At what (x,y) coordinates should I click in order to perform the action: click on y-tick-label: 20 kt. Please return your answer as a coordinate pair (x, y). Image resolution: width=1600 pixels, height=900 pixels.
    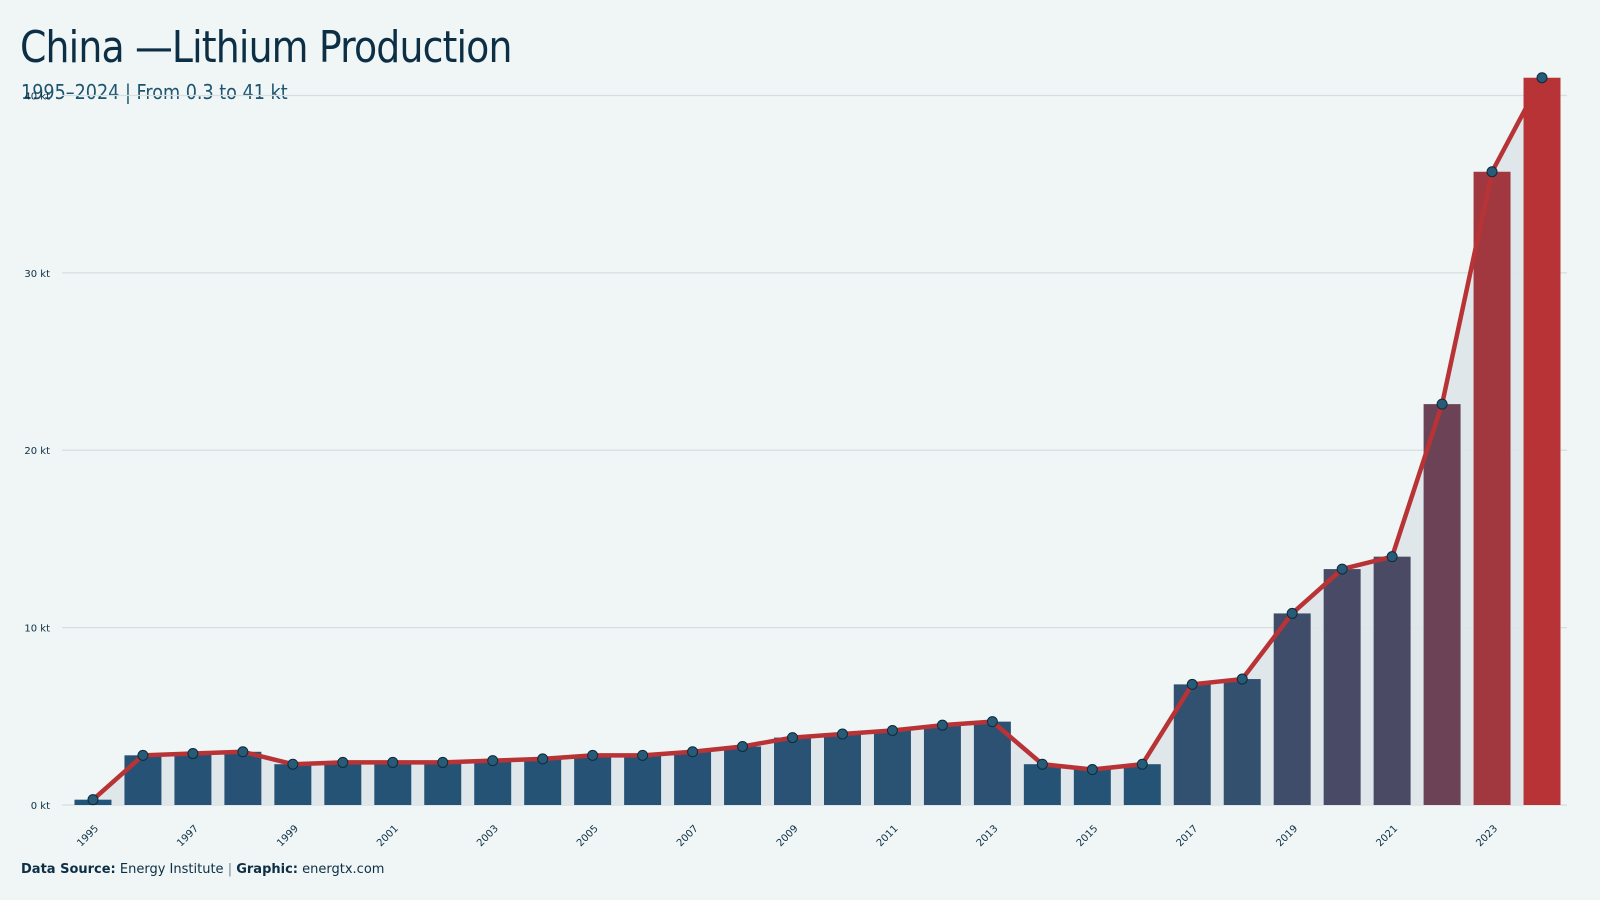
    Looking at the image, I should click on (37, 451).